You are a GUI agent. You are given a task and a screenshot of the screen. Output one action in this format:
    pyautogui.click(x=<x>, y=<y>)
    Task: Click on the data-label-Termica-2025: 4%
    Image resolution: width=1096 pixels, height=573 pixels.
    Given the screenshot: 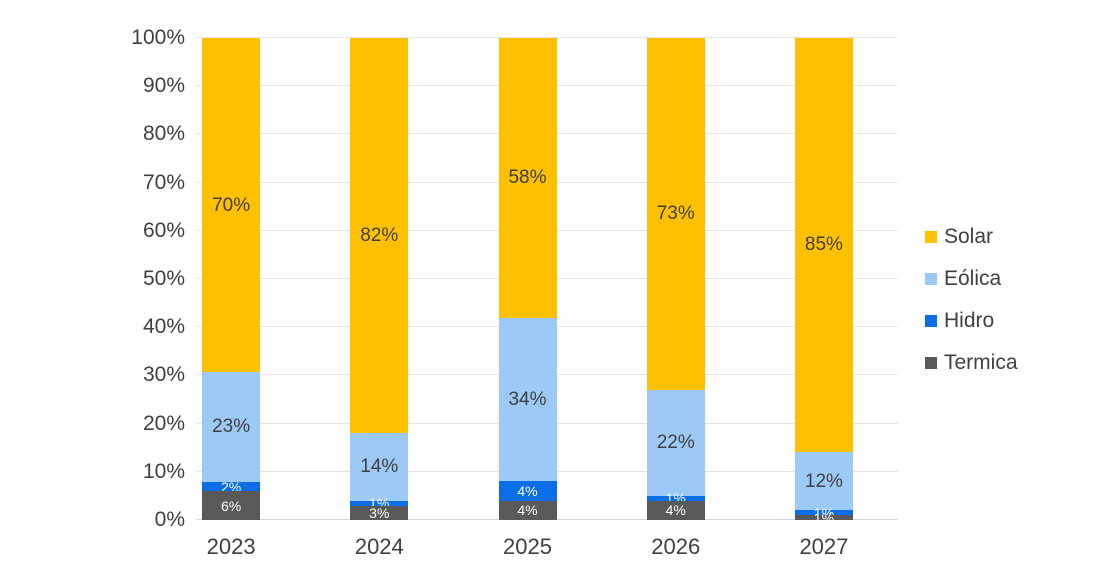 What is the action you would take?
    pyautogui.click(x=527, y=510)
    